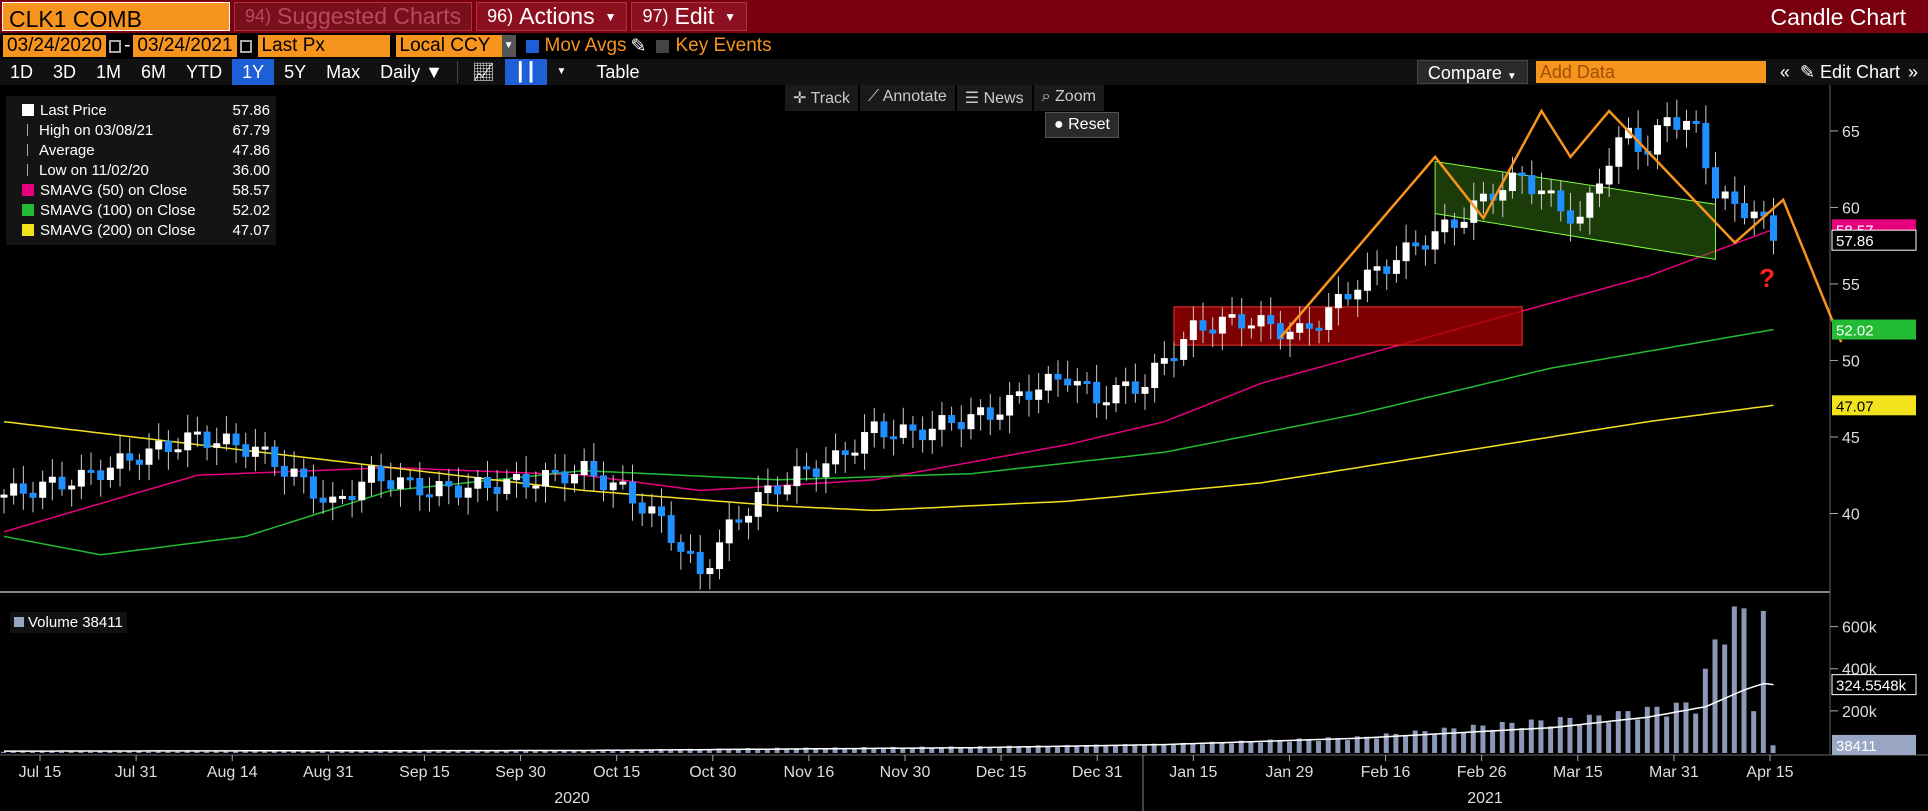 The image size is (1928, 811). Describe the element at coordinates (185, 46) in the screenshot. I see `end-date-field: 03/24/2021` at that location.